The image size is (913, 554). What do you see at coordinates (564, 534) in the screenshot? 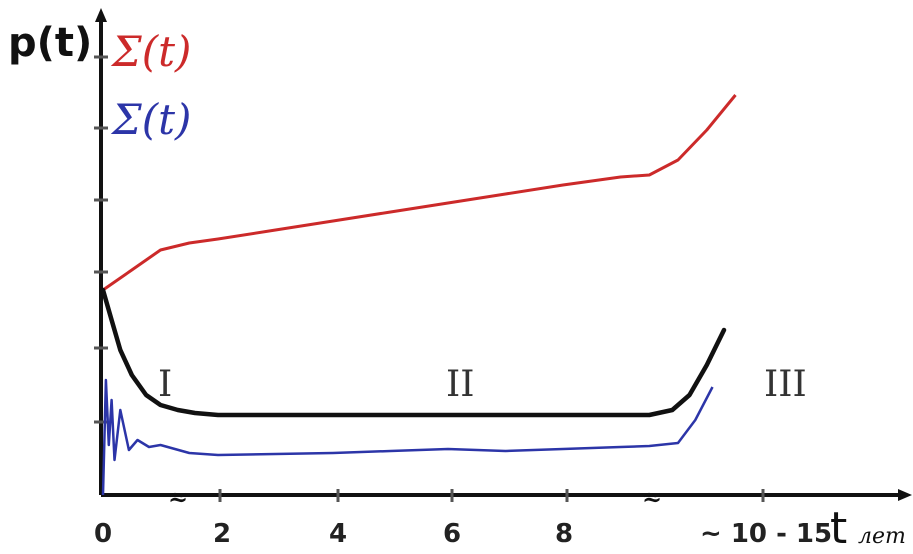
I see `x-tick-label: 8` at bounding box center [564, 534].